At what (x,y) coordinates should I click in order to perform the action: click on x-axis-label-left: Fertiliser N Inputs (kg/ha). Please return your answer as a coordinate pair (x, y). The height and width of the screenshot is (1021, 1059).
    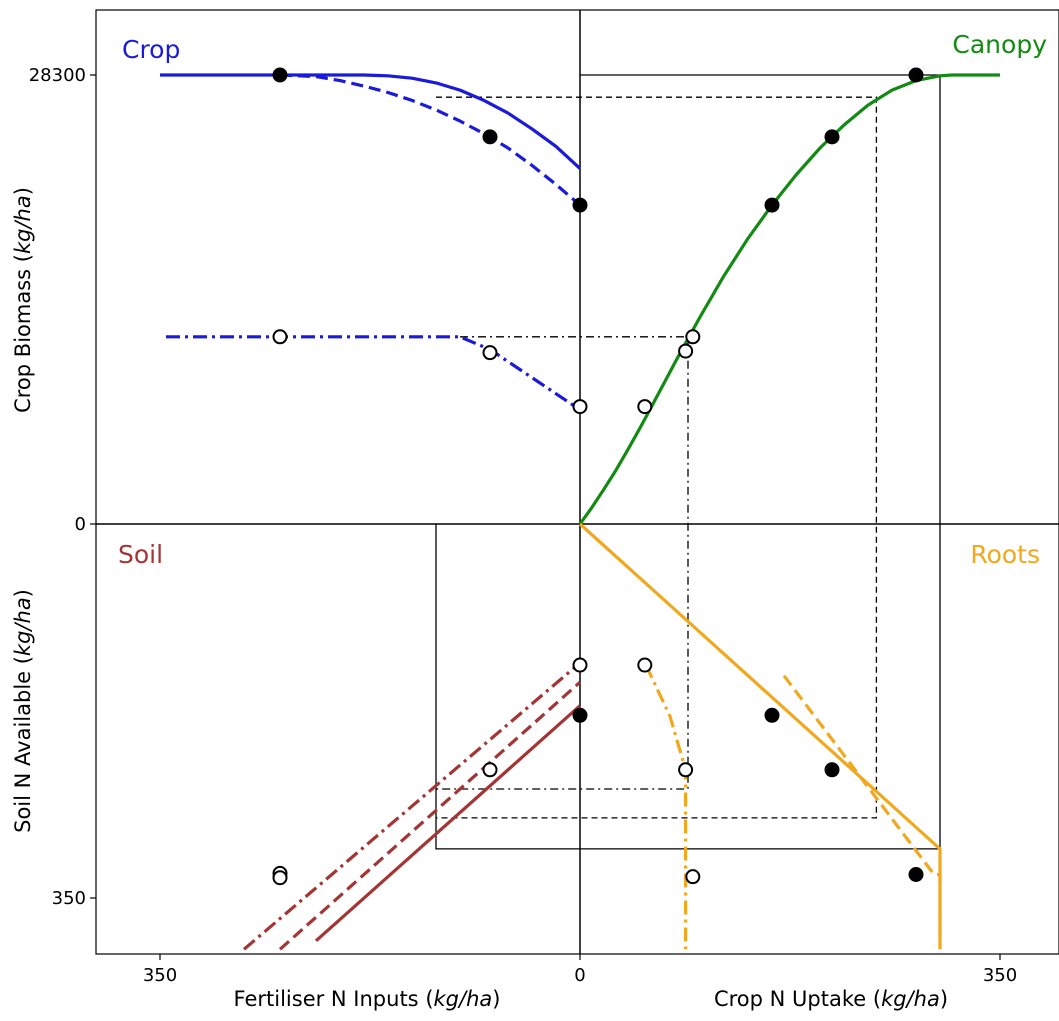
    Looking at the image, I should click on (367, 999).